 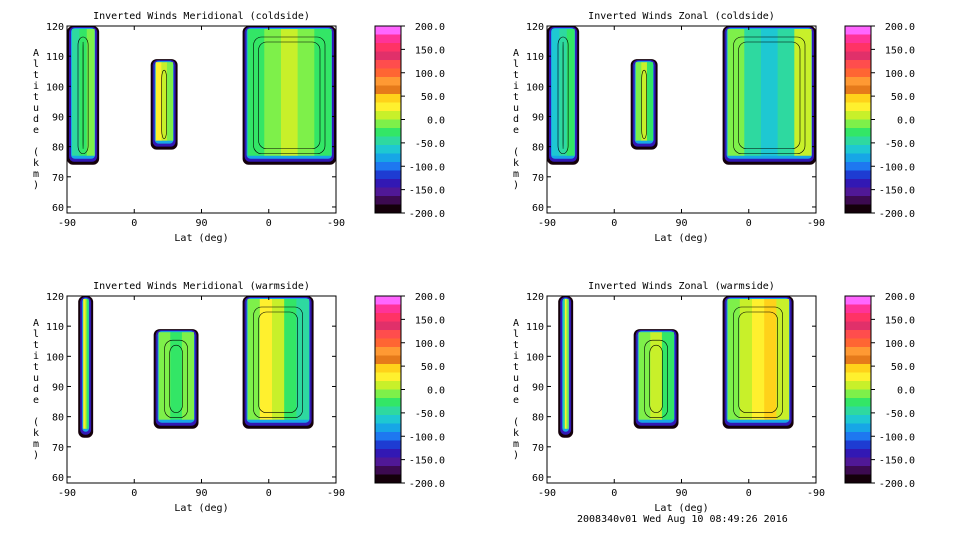 What do you see at coordinates (535, 27) in the screenshot?
I see `y-tick-label: 120` at bounding box center [535, 27].